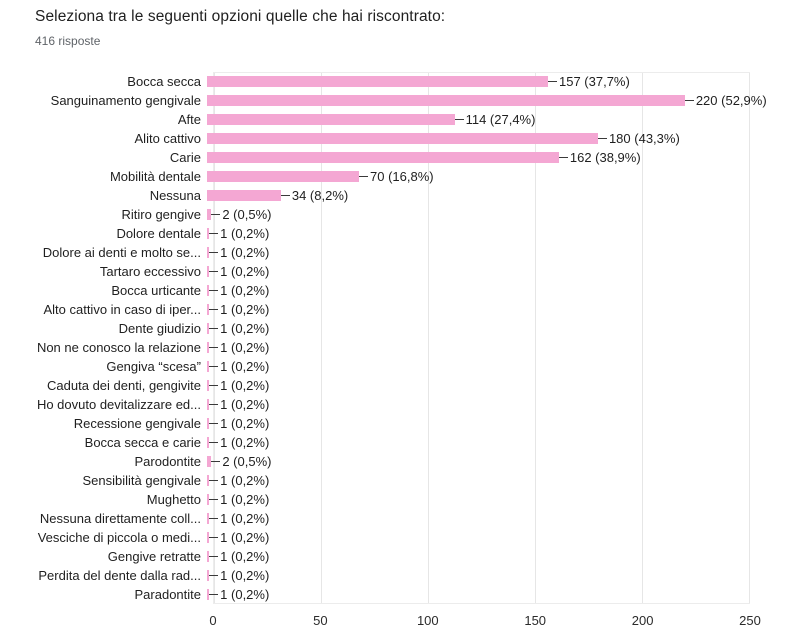 The height and width of the screenshot is (640, 803). I want to click on bar-row: Alito cattivo 180 (43,3%), so click(392, 138).